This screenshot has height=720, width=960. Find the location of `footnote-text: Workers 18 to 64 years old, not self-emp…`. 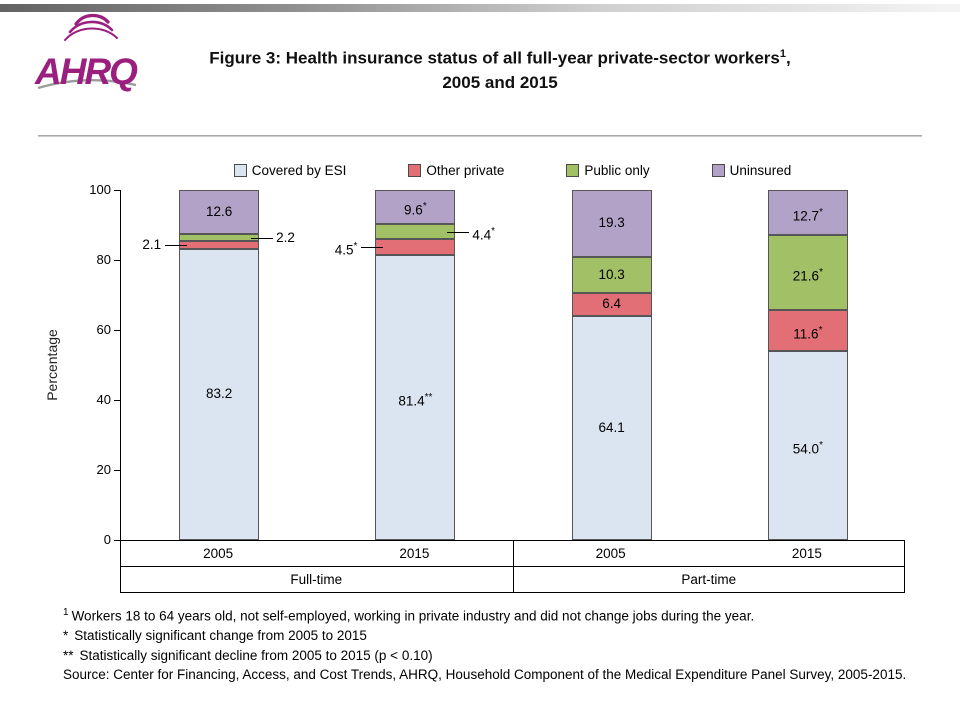

footnote-text: Workers 18 to 64 years old, not self-emp… is located at coordinates (413, 616).